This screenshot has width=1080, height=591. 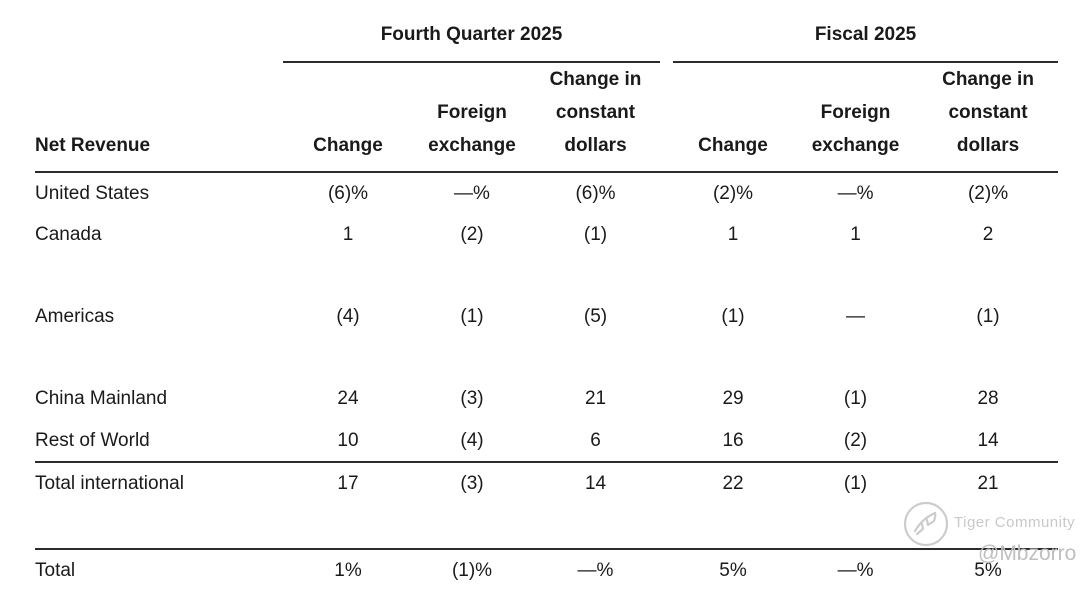 I want to click on cell-value: 16, so click(x=733, y=441).